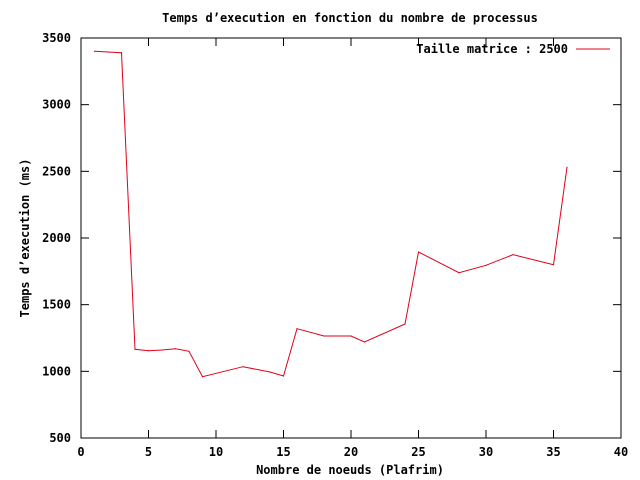 The width and height of the screenshot is (640, 480). What do you see at coordinates (25, 238) in the screenshot?
I see `y-axis-label: Temps d’execution (ms)` at bounding box center [25, 238].